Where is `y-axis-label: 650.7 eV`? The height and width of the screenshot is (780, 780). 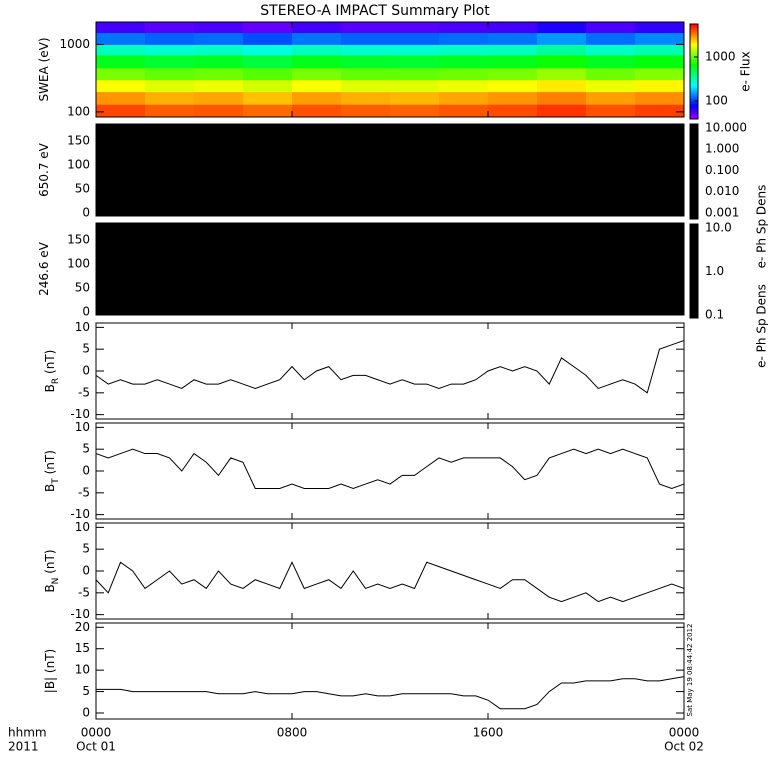
y-axis-label: 650.7 eV is located at coordinates (44, 169).